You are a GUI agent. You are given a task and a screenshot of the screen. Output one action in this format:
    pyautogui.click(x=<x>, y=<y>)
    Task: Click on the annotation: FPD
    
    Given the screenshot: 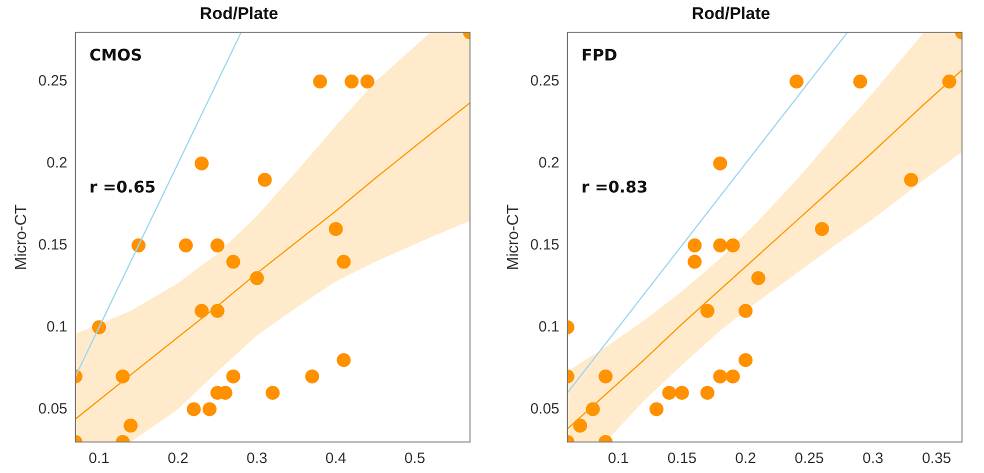 What is the action you would take?
    pyautogui.click(x=599, y=55)
    